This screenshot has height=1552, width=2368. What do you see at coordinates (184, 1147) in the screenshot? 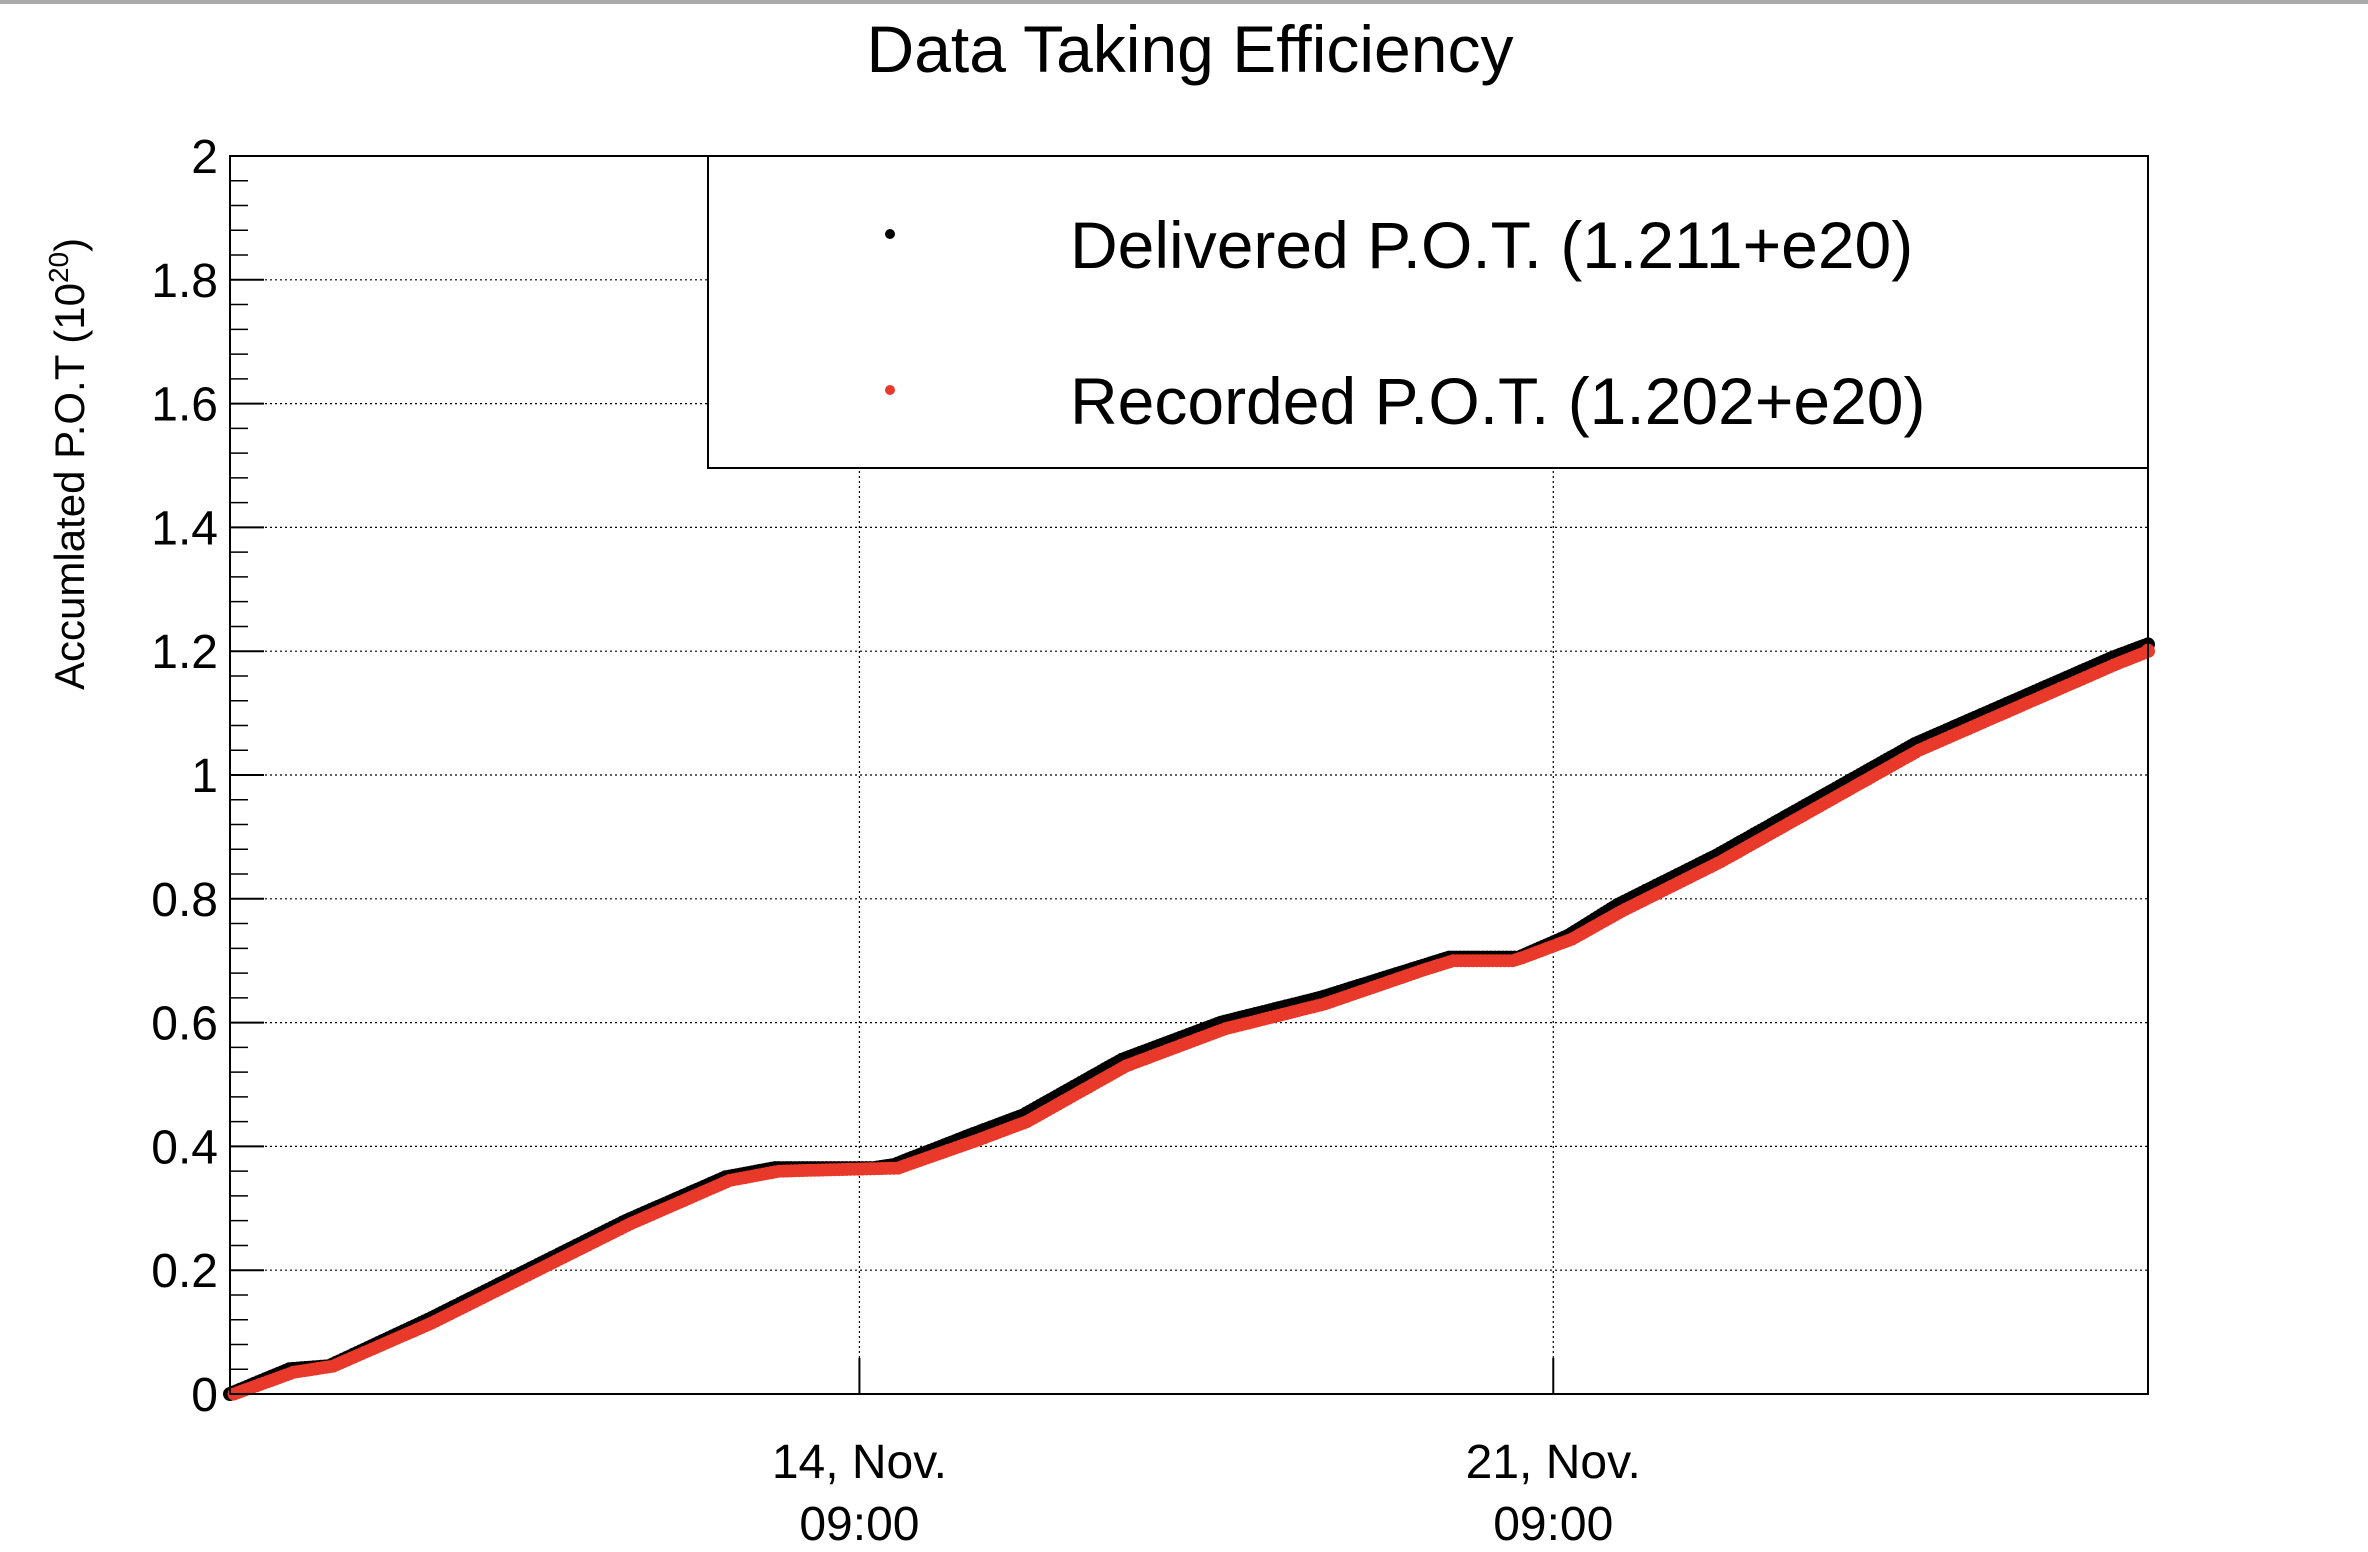
I see `y-tick-label: 0.4` at bounding box center [184, 1147].